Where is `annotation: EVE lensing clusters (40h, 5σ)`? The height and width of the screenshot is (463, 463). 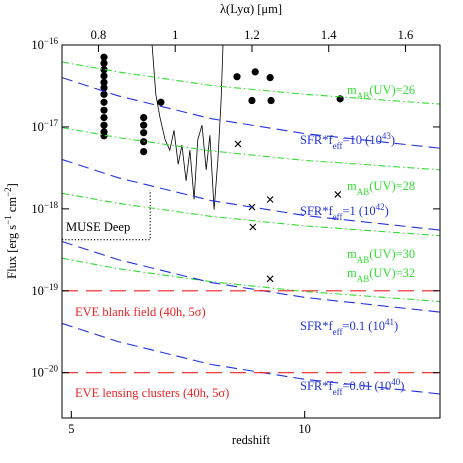
annotation: EVE lensing clusters (40h, 5σ) is located at coordinates (152, 393).